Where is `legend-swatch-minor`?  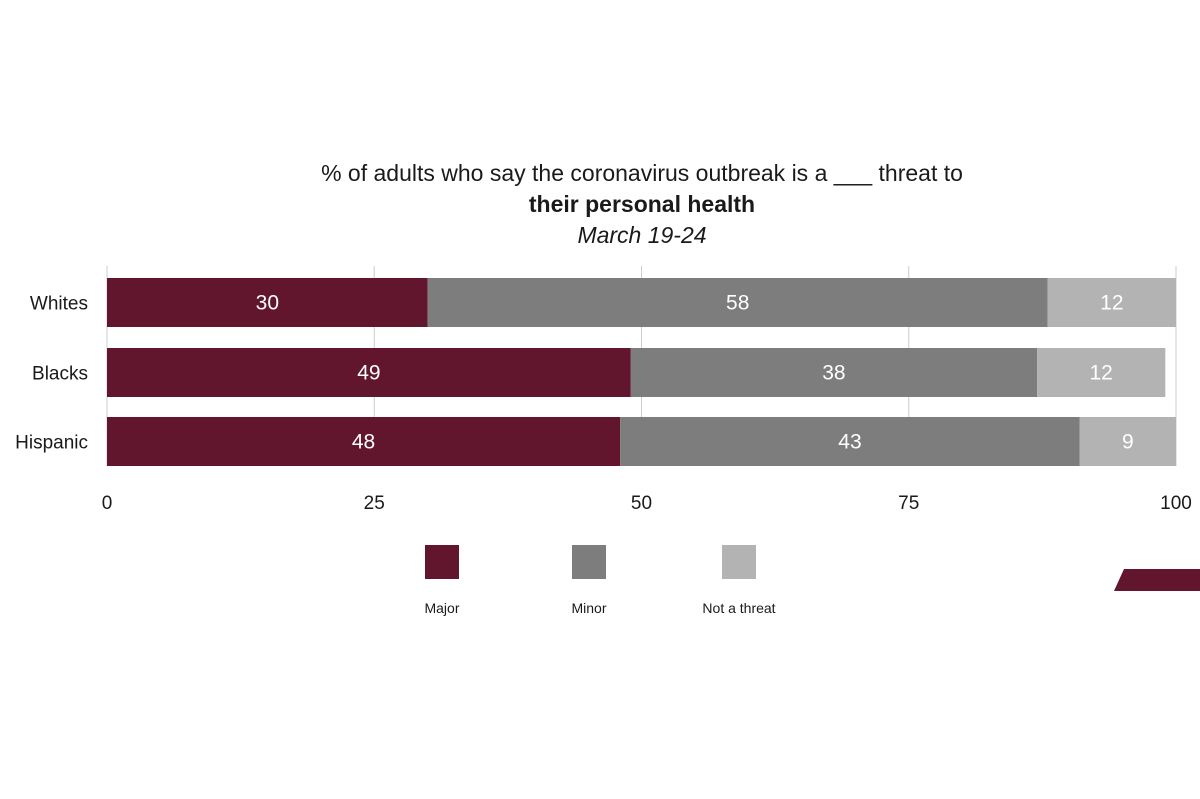
legend-swatch-minor is located at coordinates (589, 562).